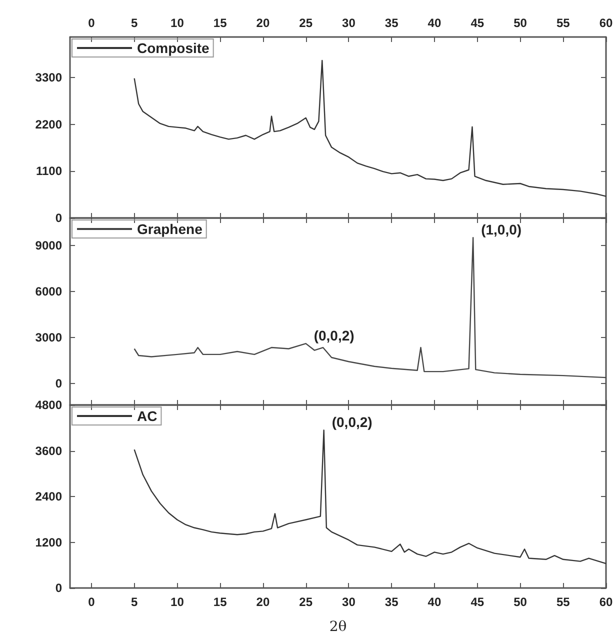  I want to click on y-tick-label: 2200, so click(48, 124).